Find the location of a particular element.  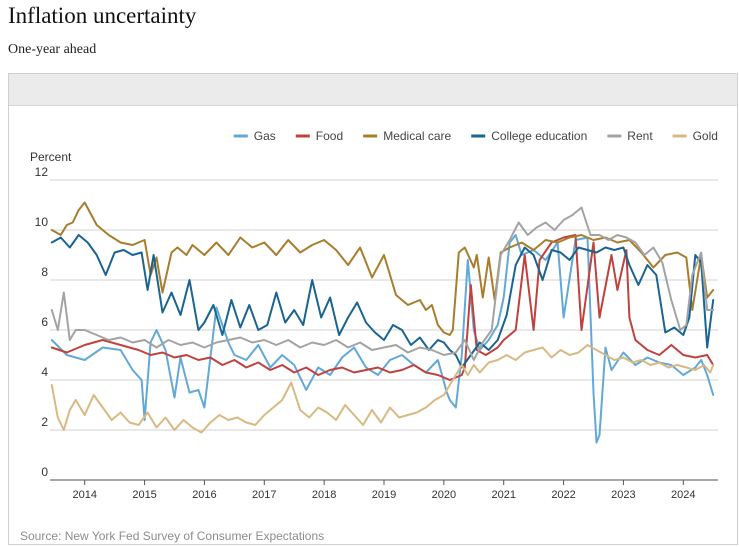

x-tick-label: 2019 is located at coordinates (384, 495).